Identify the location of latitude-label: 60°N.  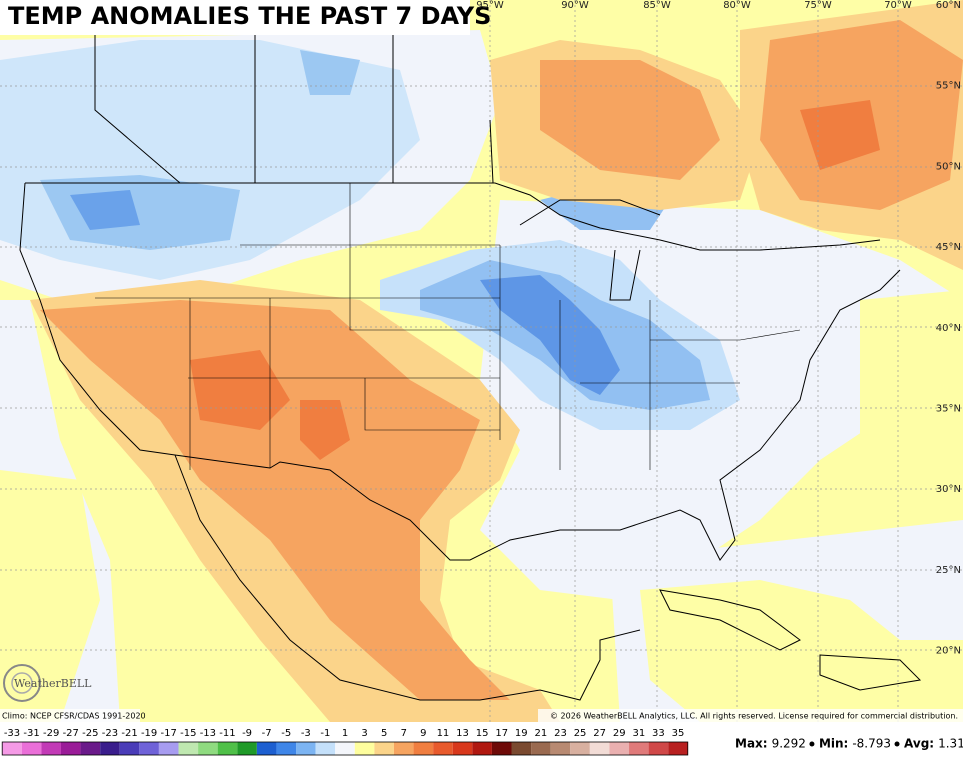
(948, 5).